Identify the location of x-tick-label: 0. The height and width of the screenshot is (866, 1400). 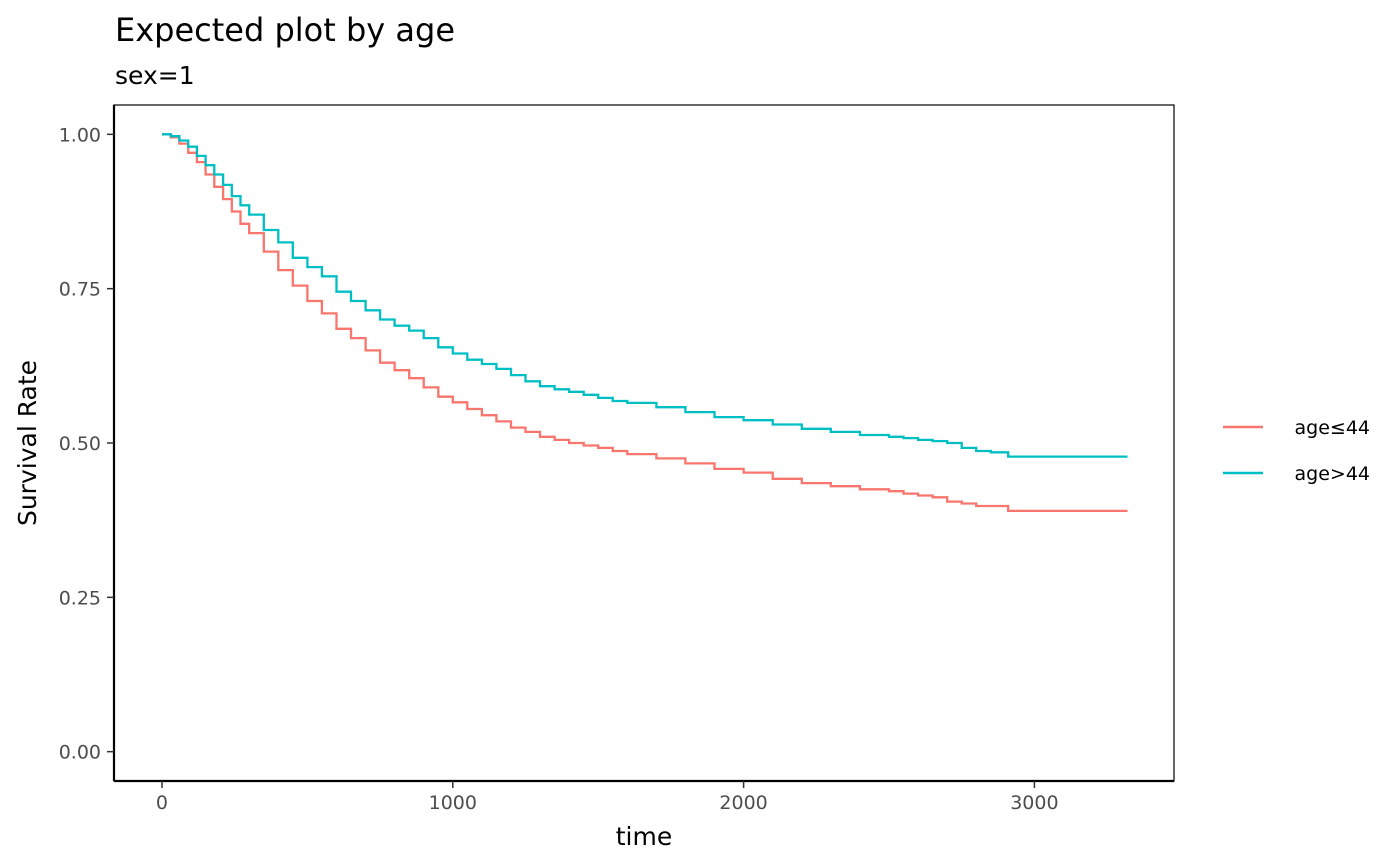
(162, 803).